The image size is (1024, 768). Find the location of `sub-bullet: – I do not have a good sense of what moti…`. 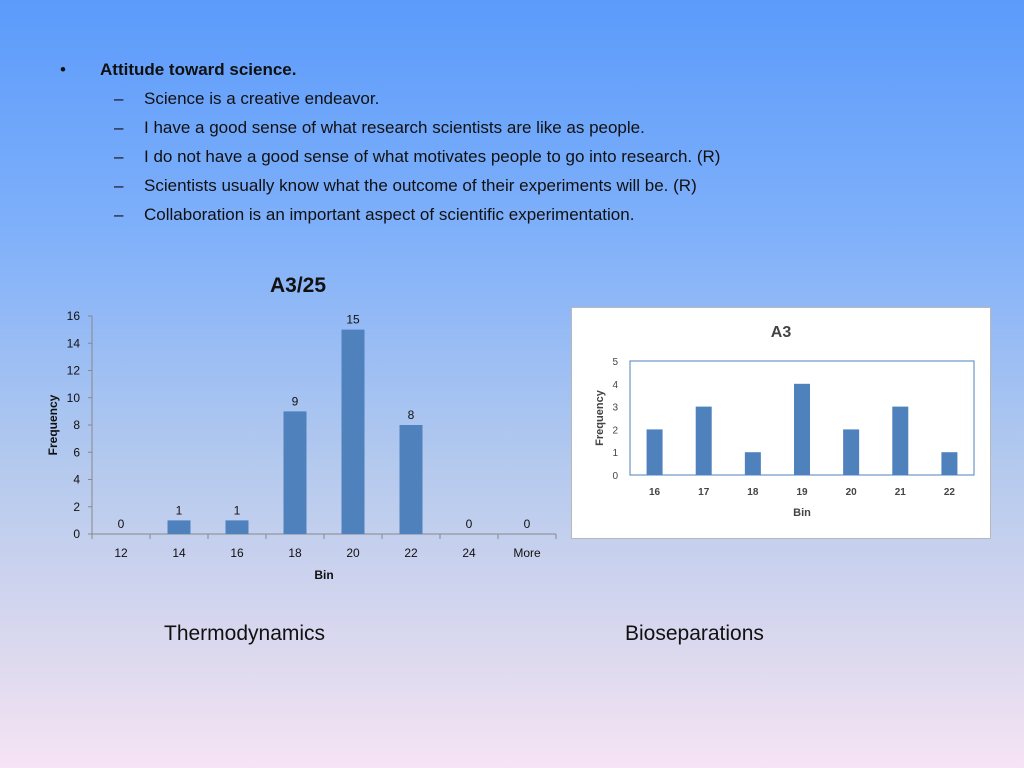

sub-bullet: – I do not have a good sense of what moti… is located at coordinates (510, 156).